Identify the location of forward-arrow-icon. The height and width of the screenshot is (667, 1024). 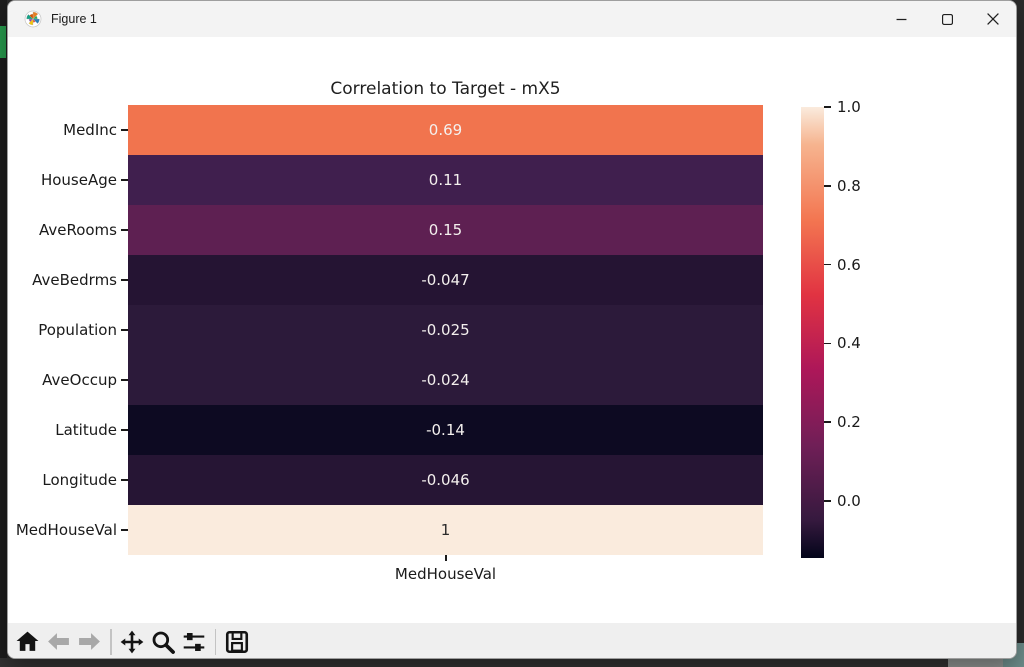
(89, 641).